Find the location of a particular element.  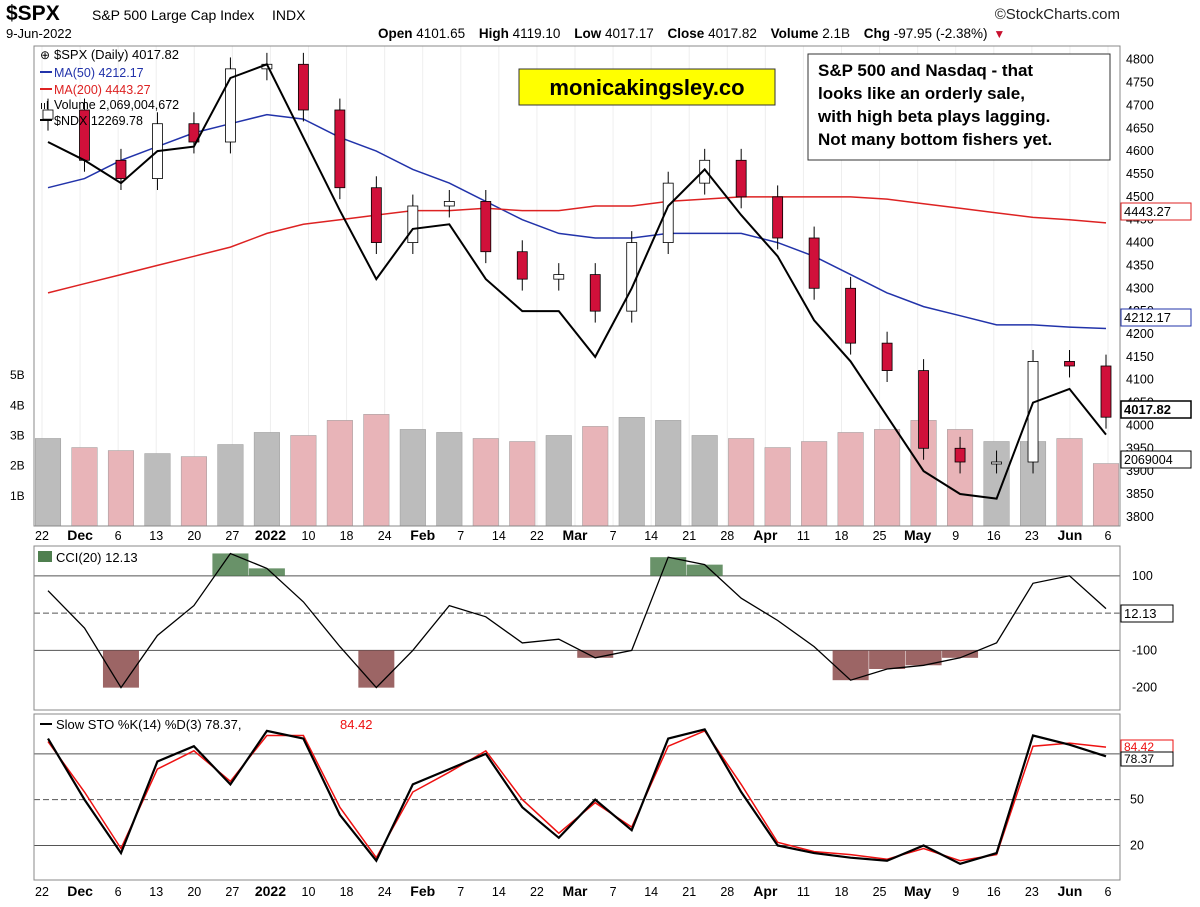

x-tick-label: 25 is located at coordinates (880, 892).